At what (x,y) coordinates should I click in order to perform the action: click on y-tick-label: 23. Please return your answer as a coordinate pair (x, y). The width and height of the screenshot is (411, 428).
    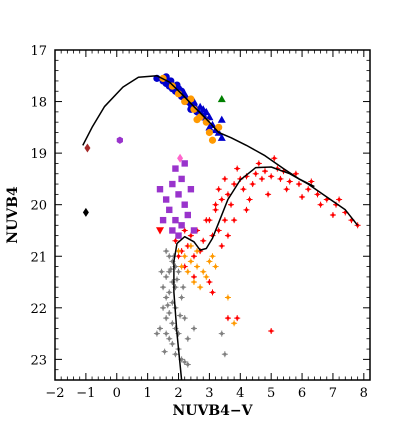
    Looking at the image, I should click on (38, 360).